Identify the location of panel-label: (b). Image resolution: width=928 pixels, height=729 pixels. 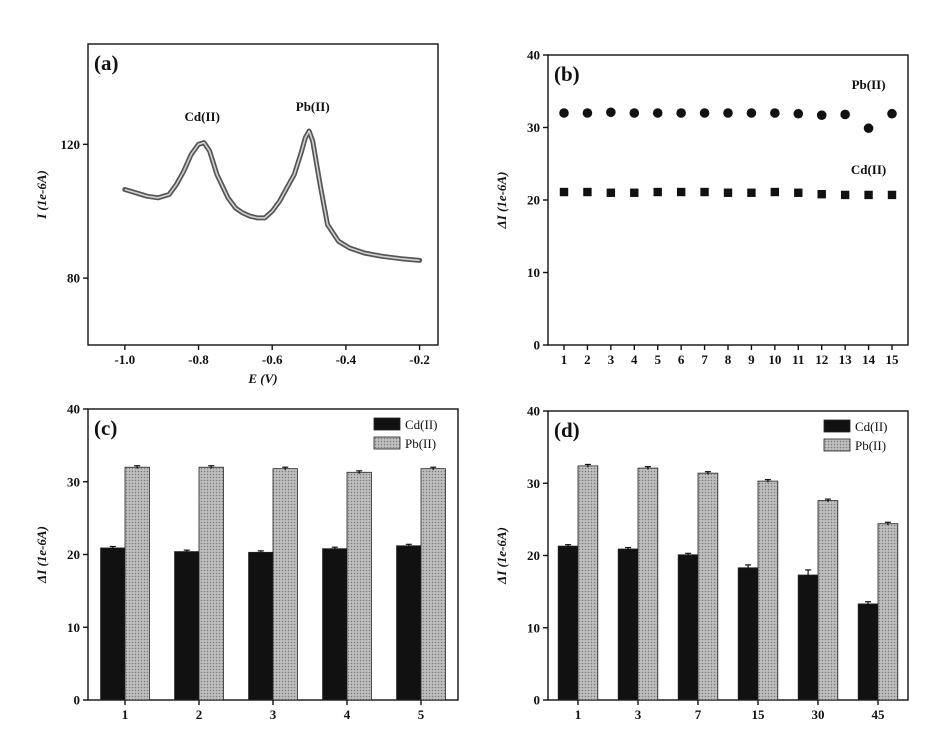
(567, 74).